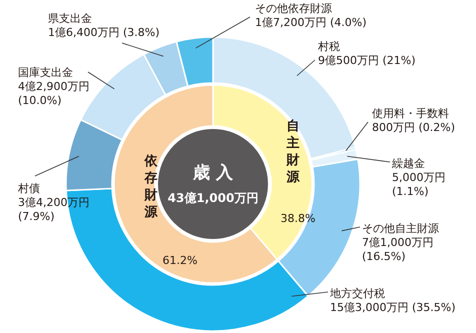  I want to click on data-label: 1億7,200万円 (4.0%), so click(311, 22).